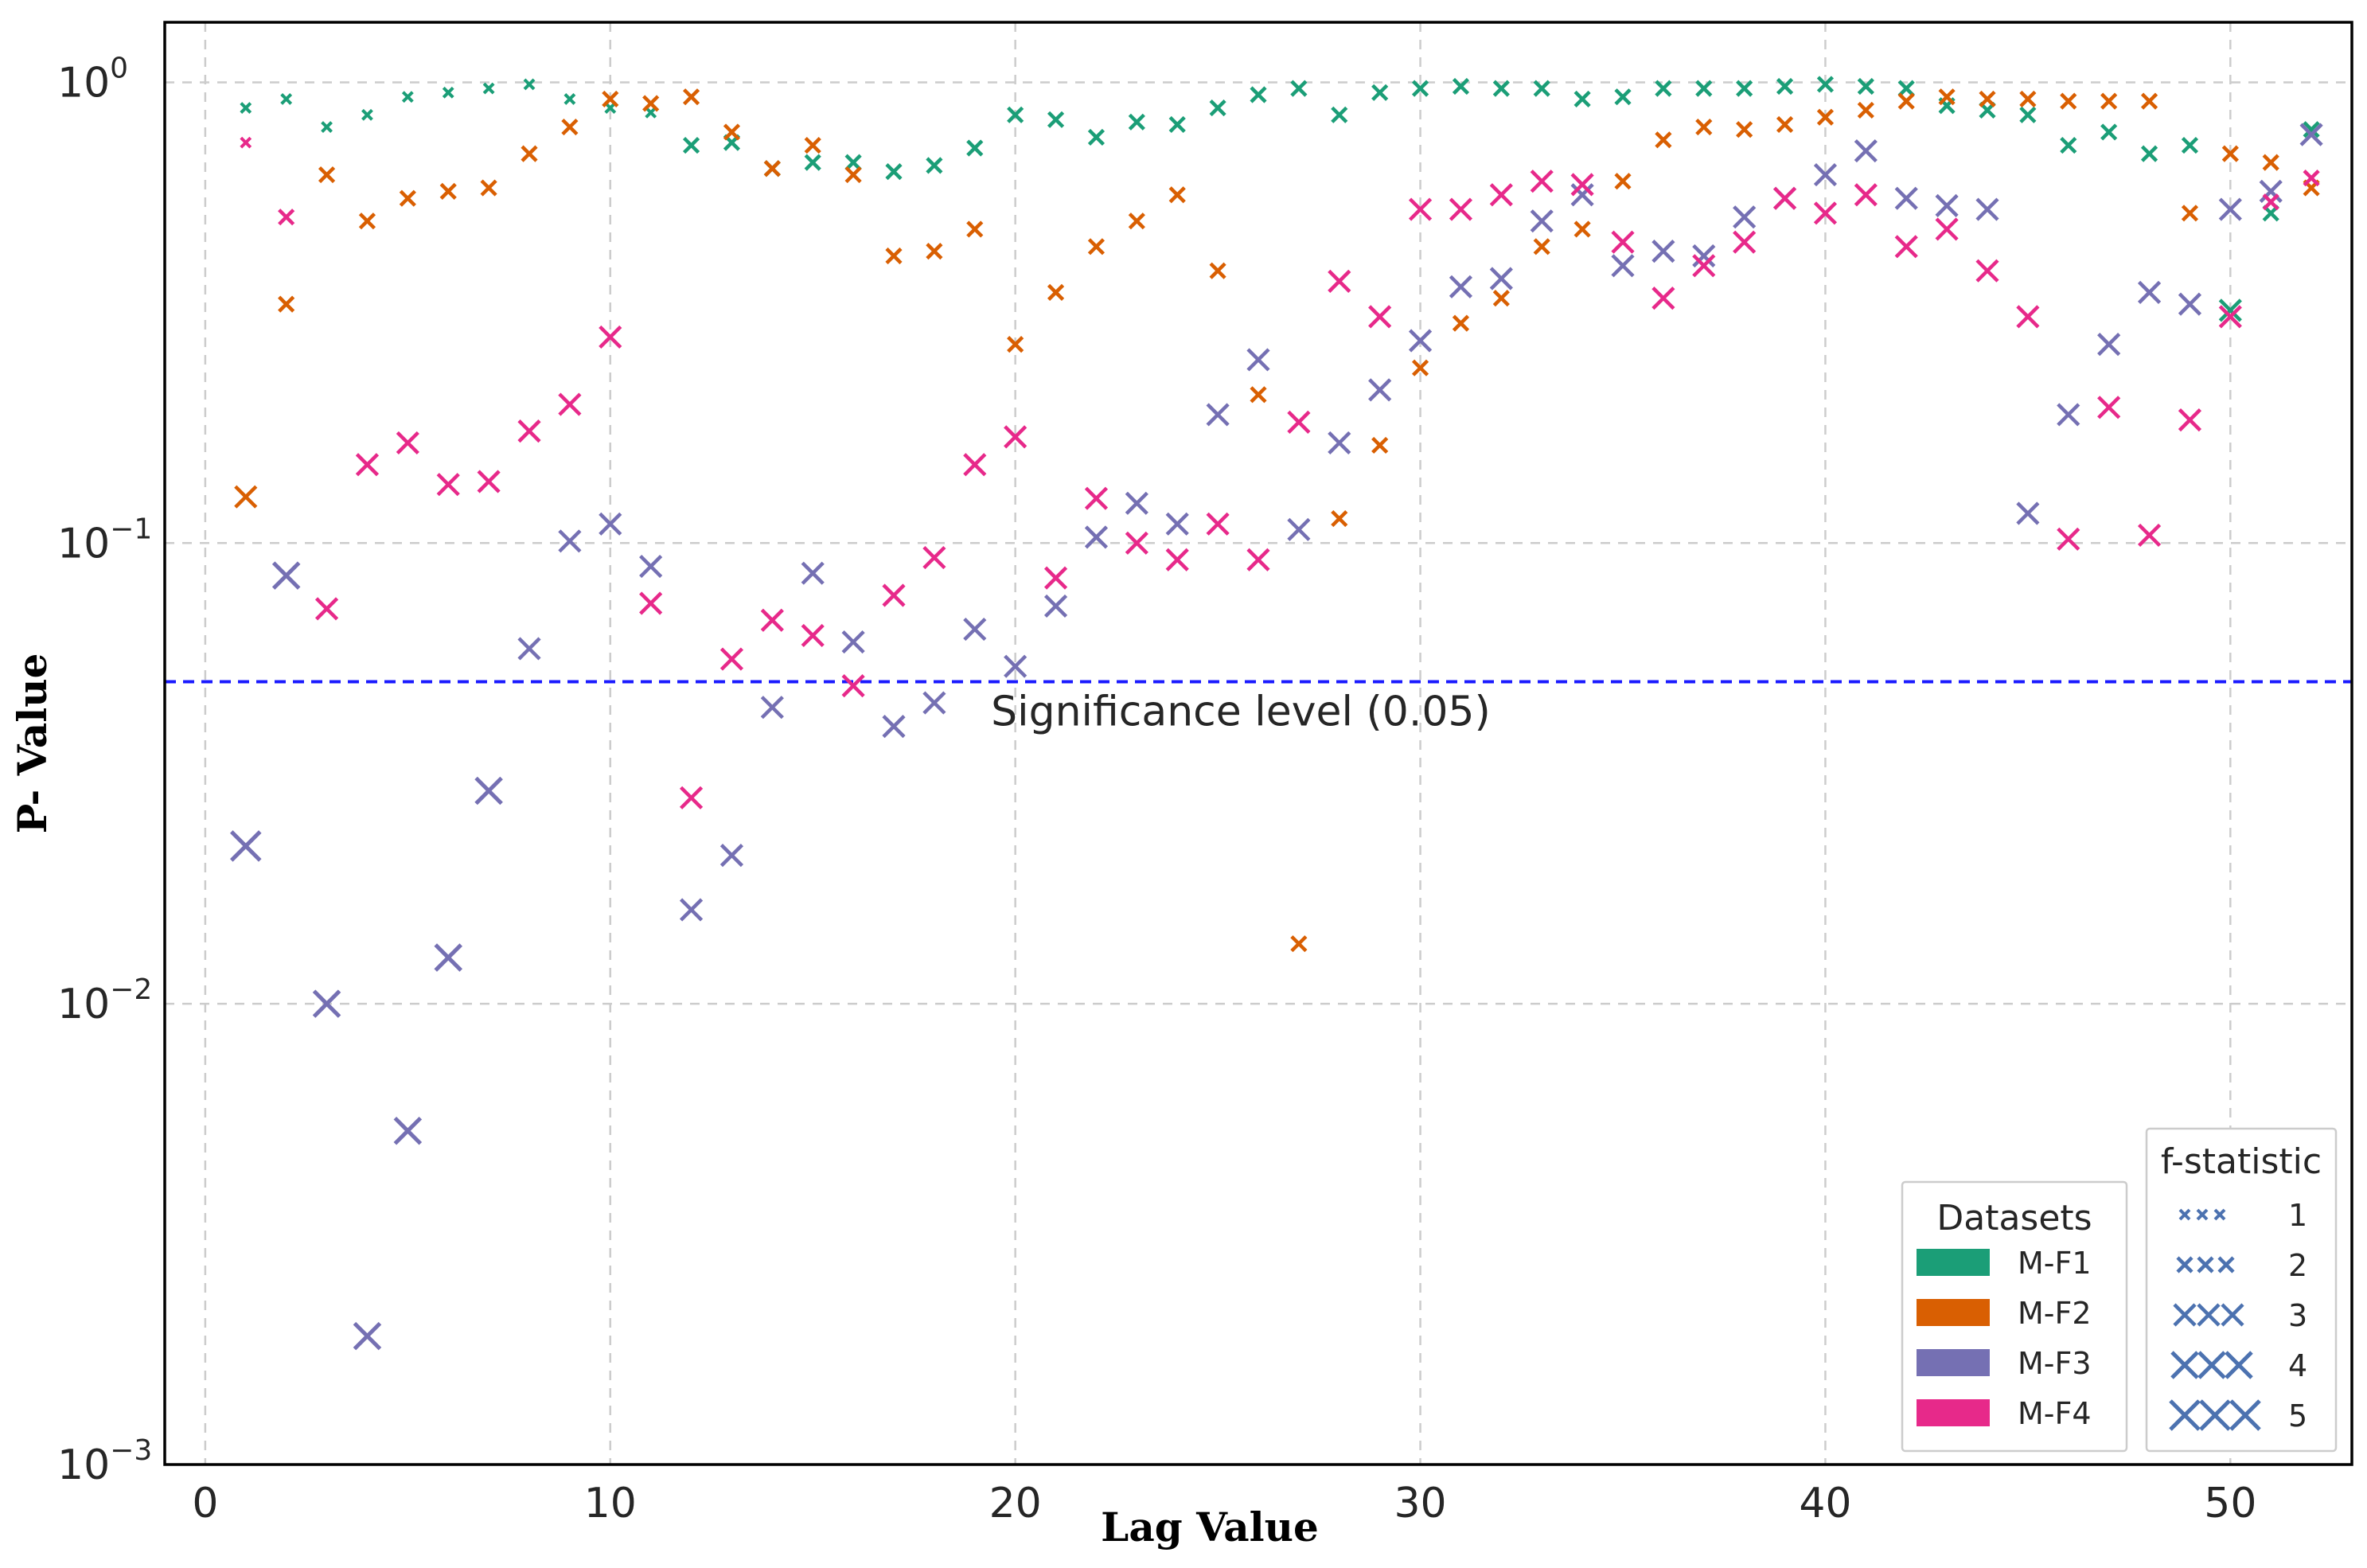 This screenshot has width=2367, height=1568. What do you see at coordinates (2297, 1365) in the screenshot?
I see `f-statistic-label: 4` at bounding box center [2297, 1365].